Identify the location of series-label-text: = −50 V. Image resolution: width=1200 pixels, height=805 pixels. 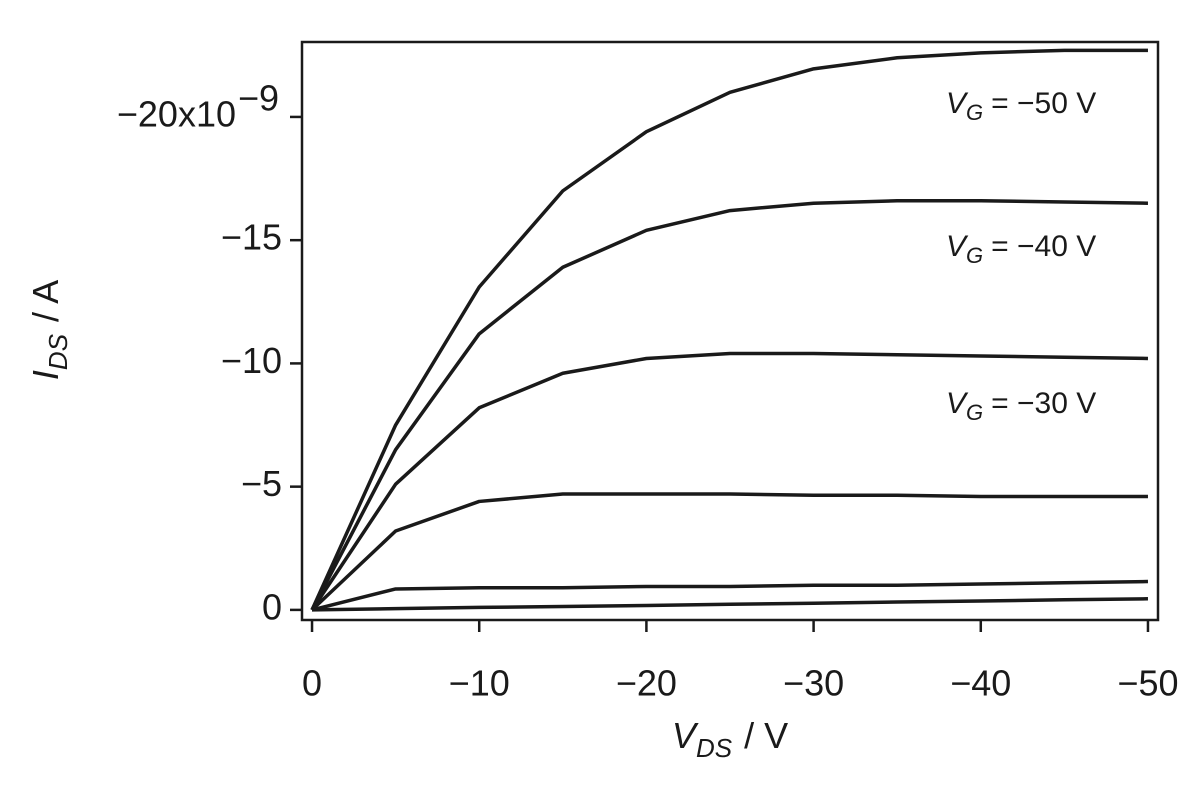
(1043, 103).